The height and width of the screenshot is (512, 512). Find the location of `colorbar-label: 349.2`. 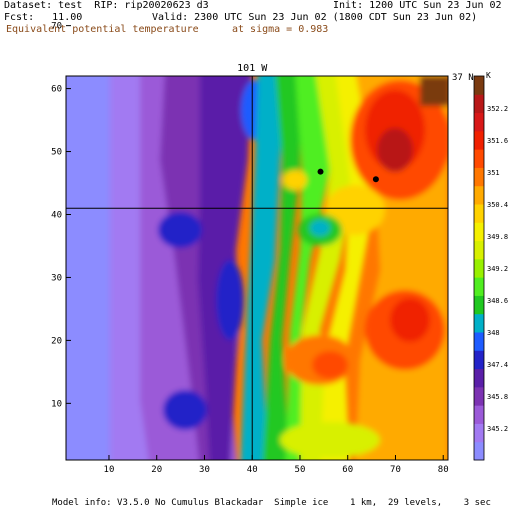

colorbar-label: 349.2 is located at coordinates (497, 269).